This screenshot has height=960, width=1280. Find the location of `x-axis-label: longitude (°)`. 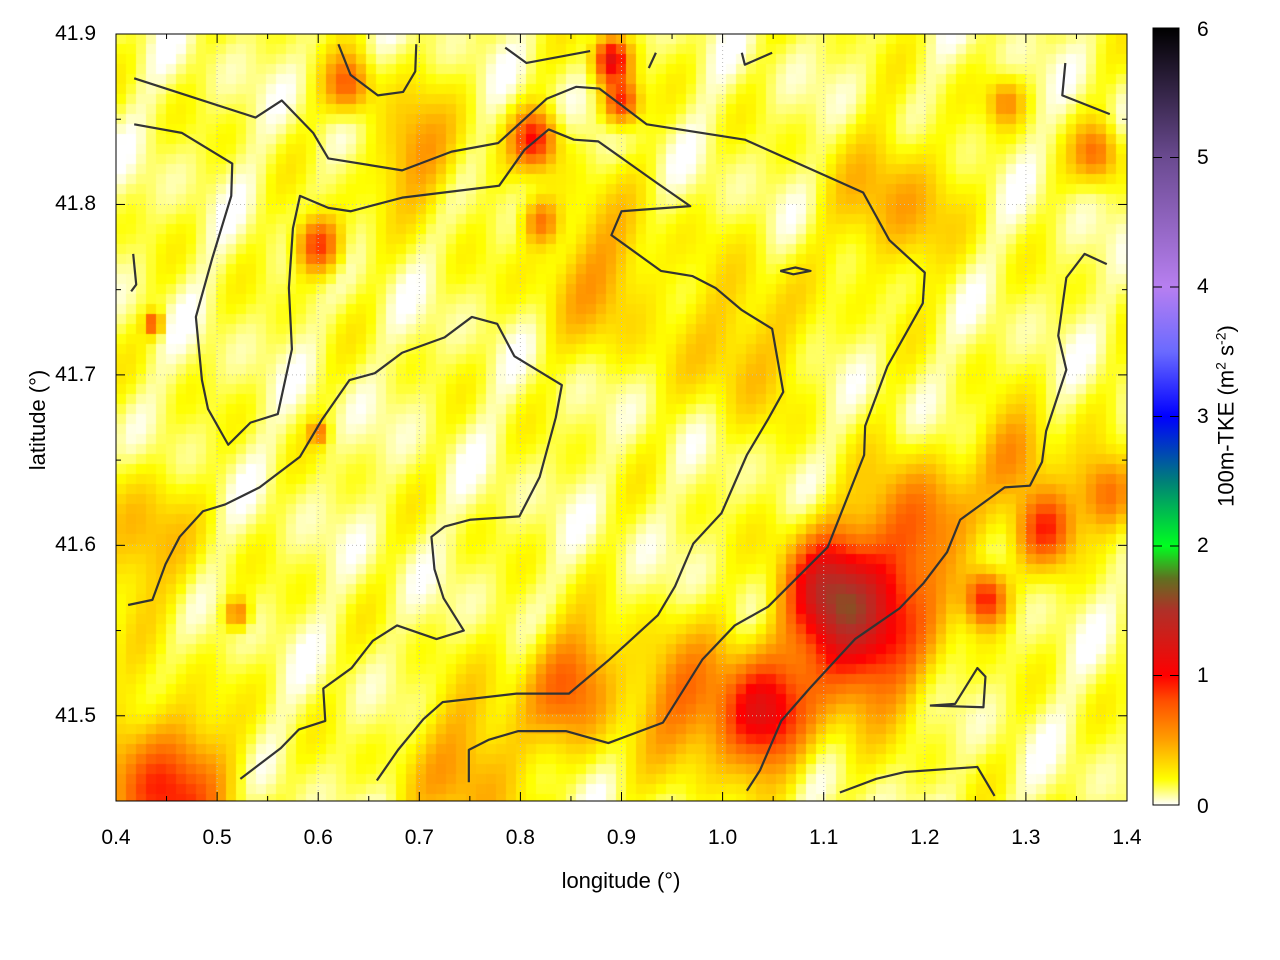

x-axis-label: longitude (°) is located at coordinates (621, 880).